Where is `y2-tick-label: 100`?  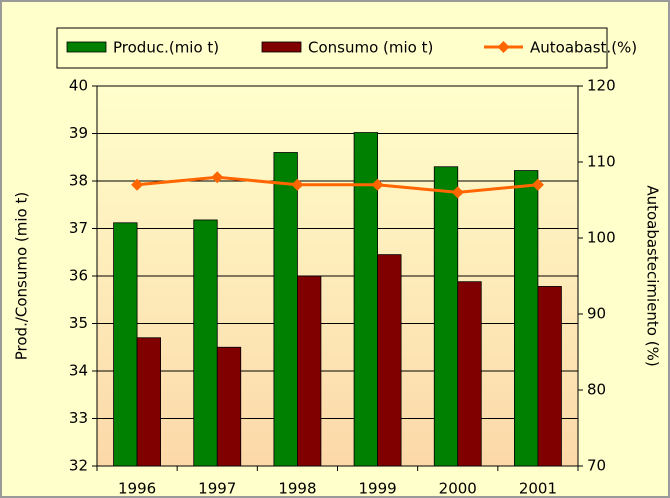
y2-tick-label: 100 is located at coordinates (601, 238).